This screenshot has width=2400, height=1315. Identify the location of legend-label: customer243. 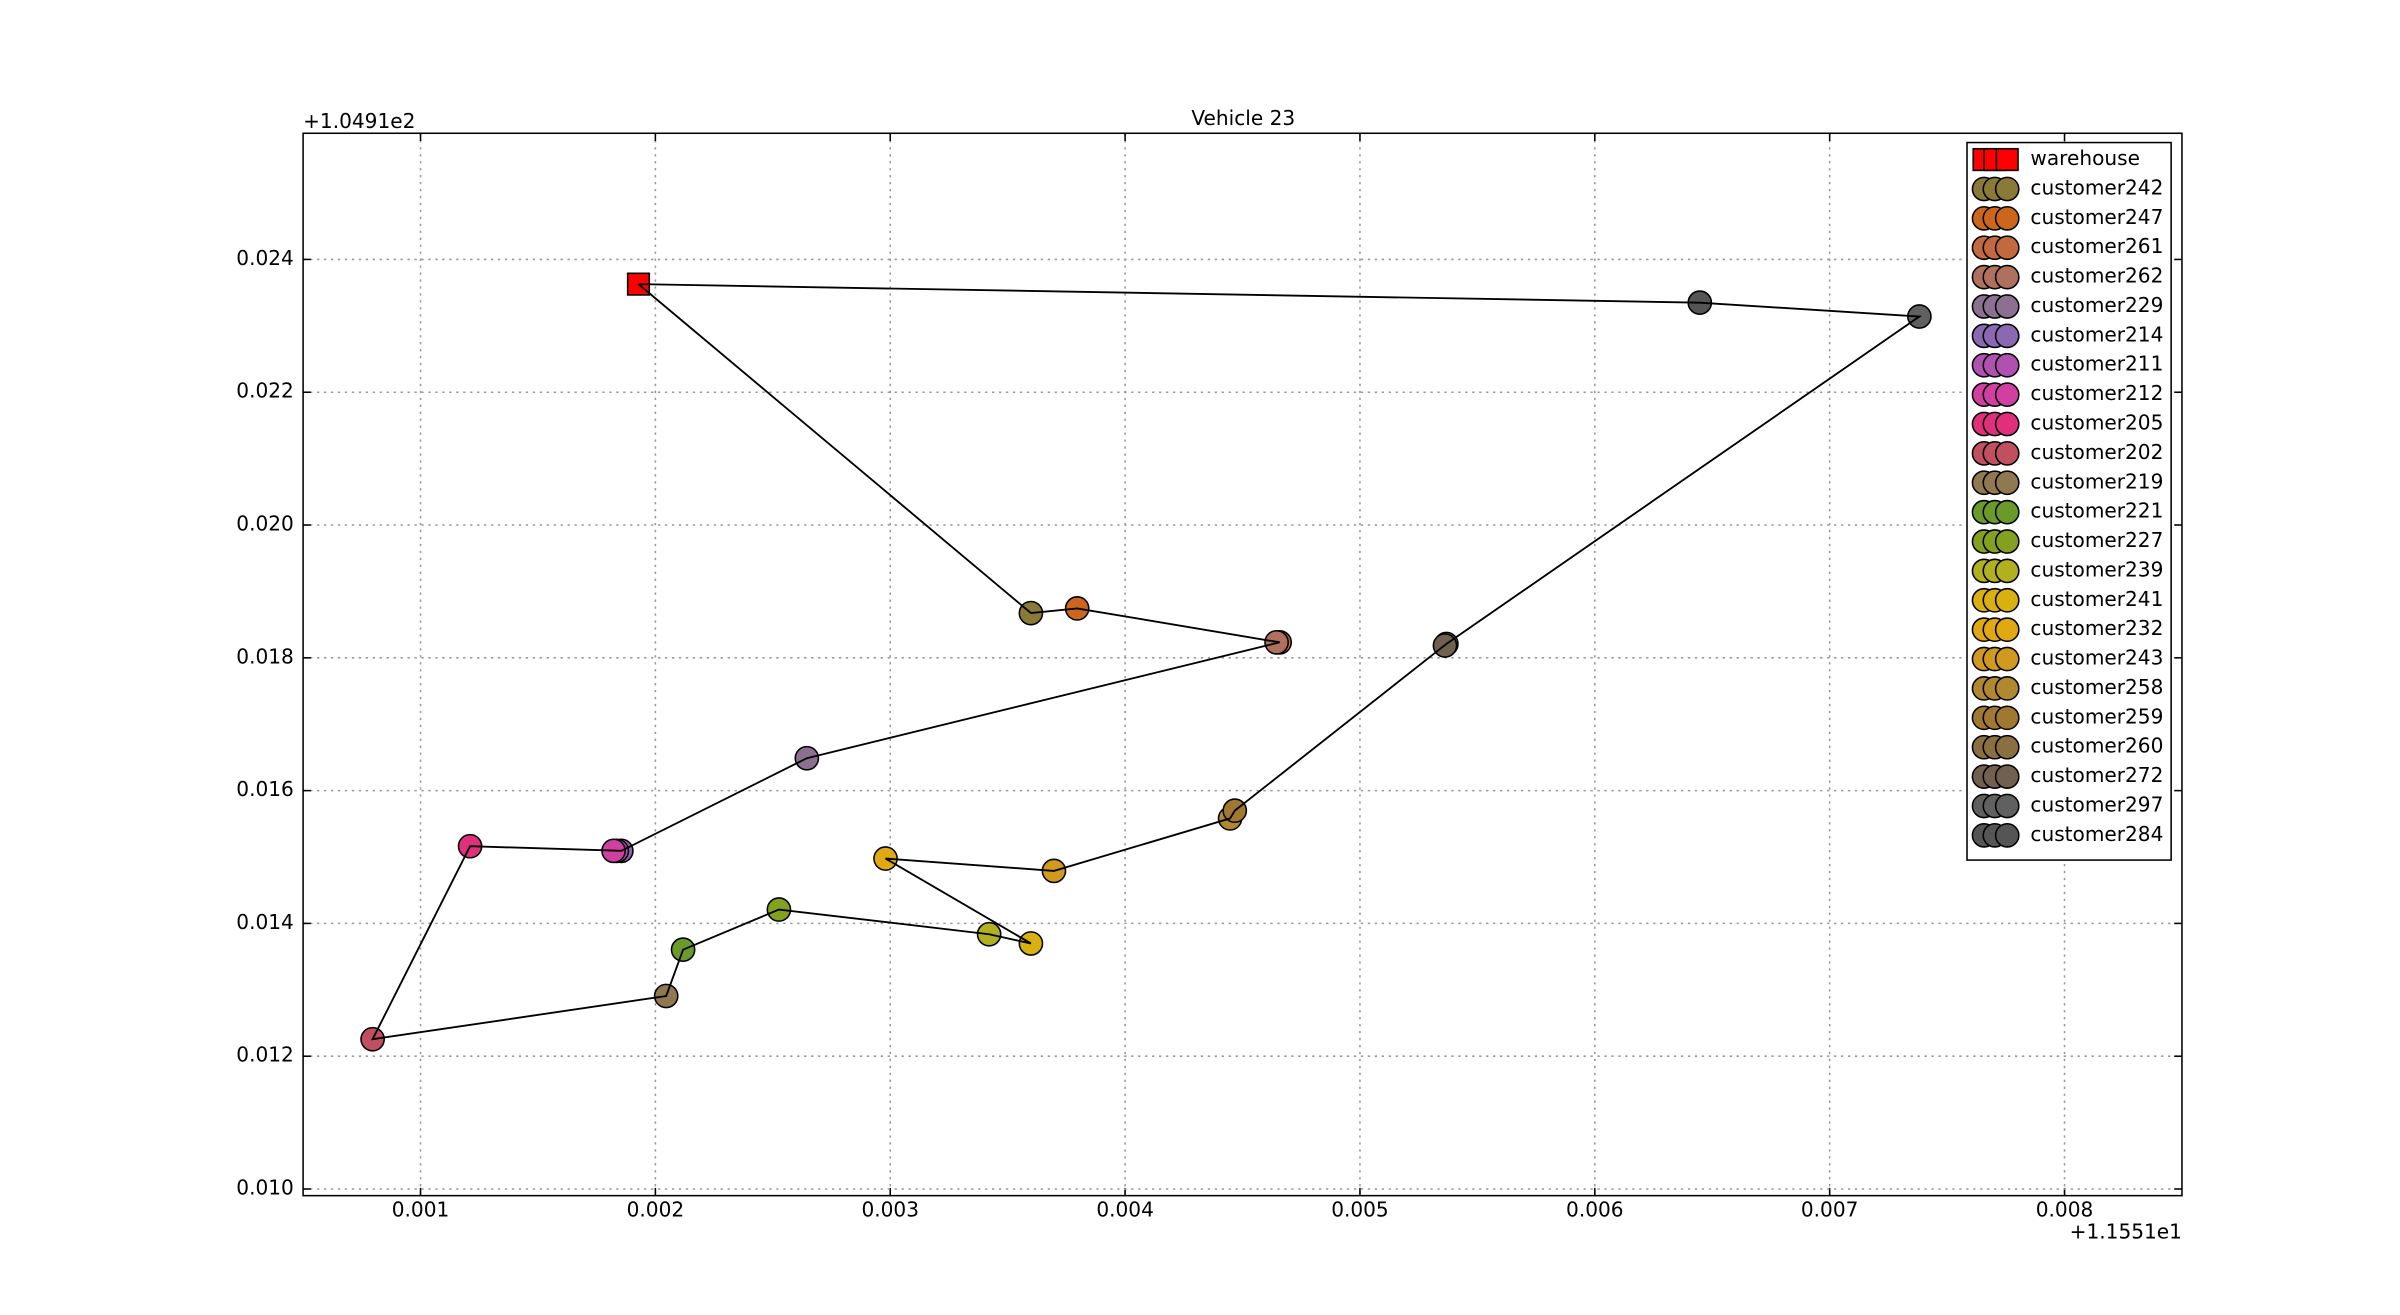
(2096, 658).